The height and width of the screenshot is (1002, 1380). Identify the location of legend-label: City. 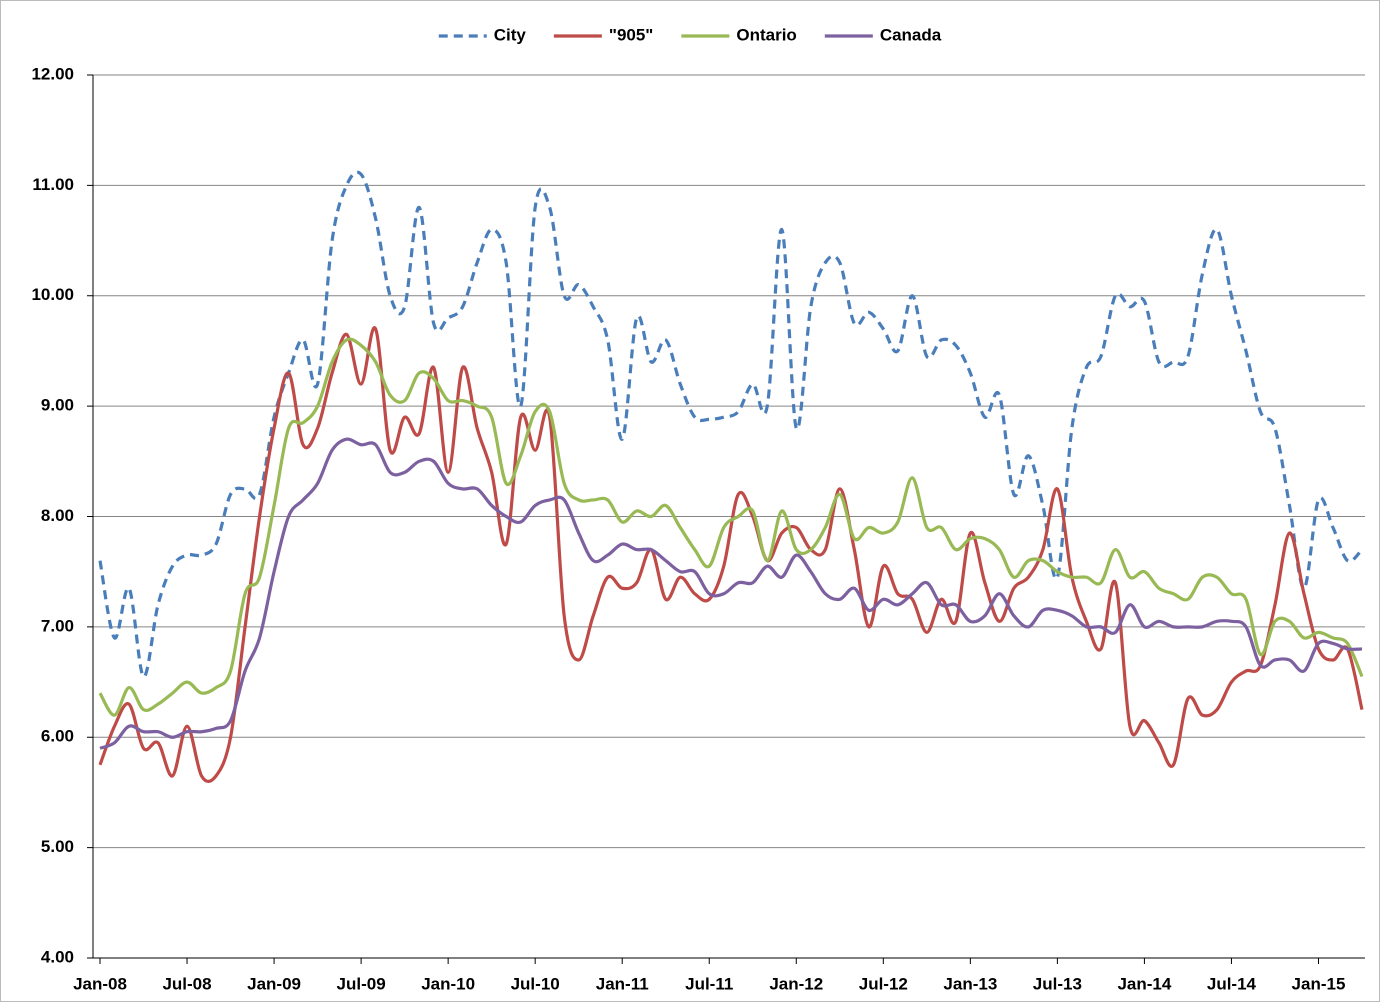
(510, 34).